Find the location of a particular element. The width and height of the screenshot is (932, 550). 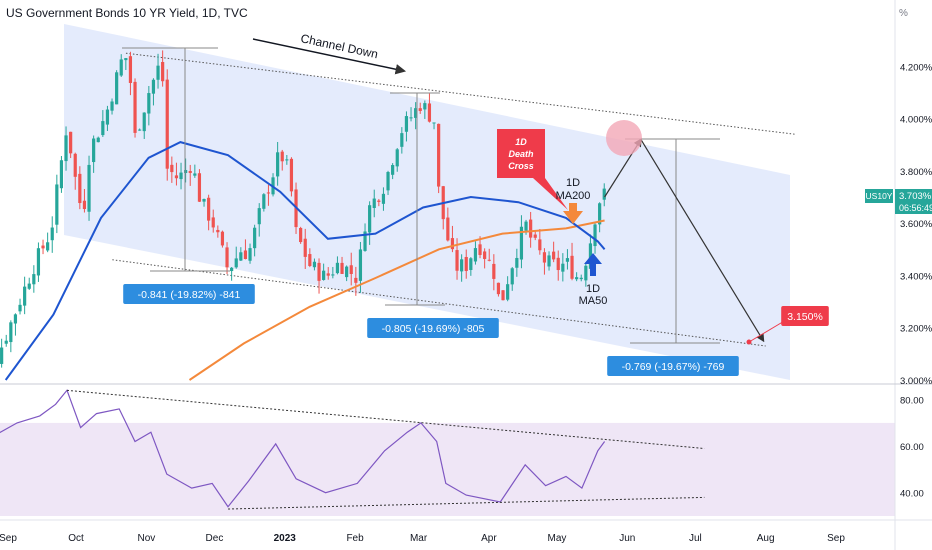

countdown-label: 06:56:49 is located at coordinates (915, 208).